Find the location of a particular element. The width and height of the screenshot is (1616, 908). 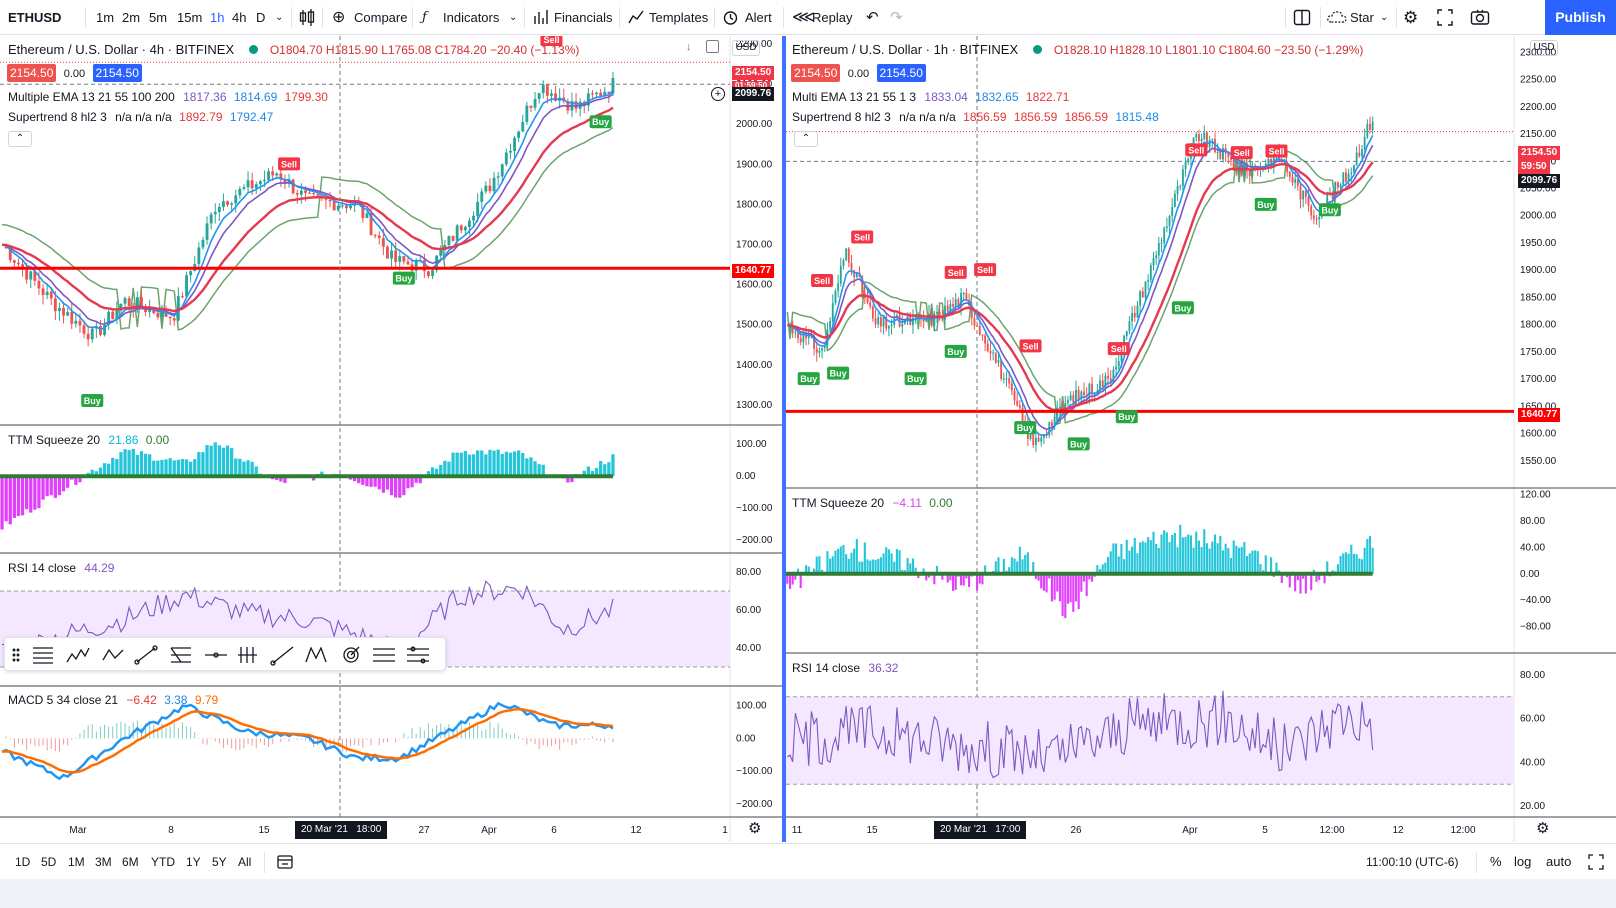

alert-button: Alert is located at coordinates (758, 17).